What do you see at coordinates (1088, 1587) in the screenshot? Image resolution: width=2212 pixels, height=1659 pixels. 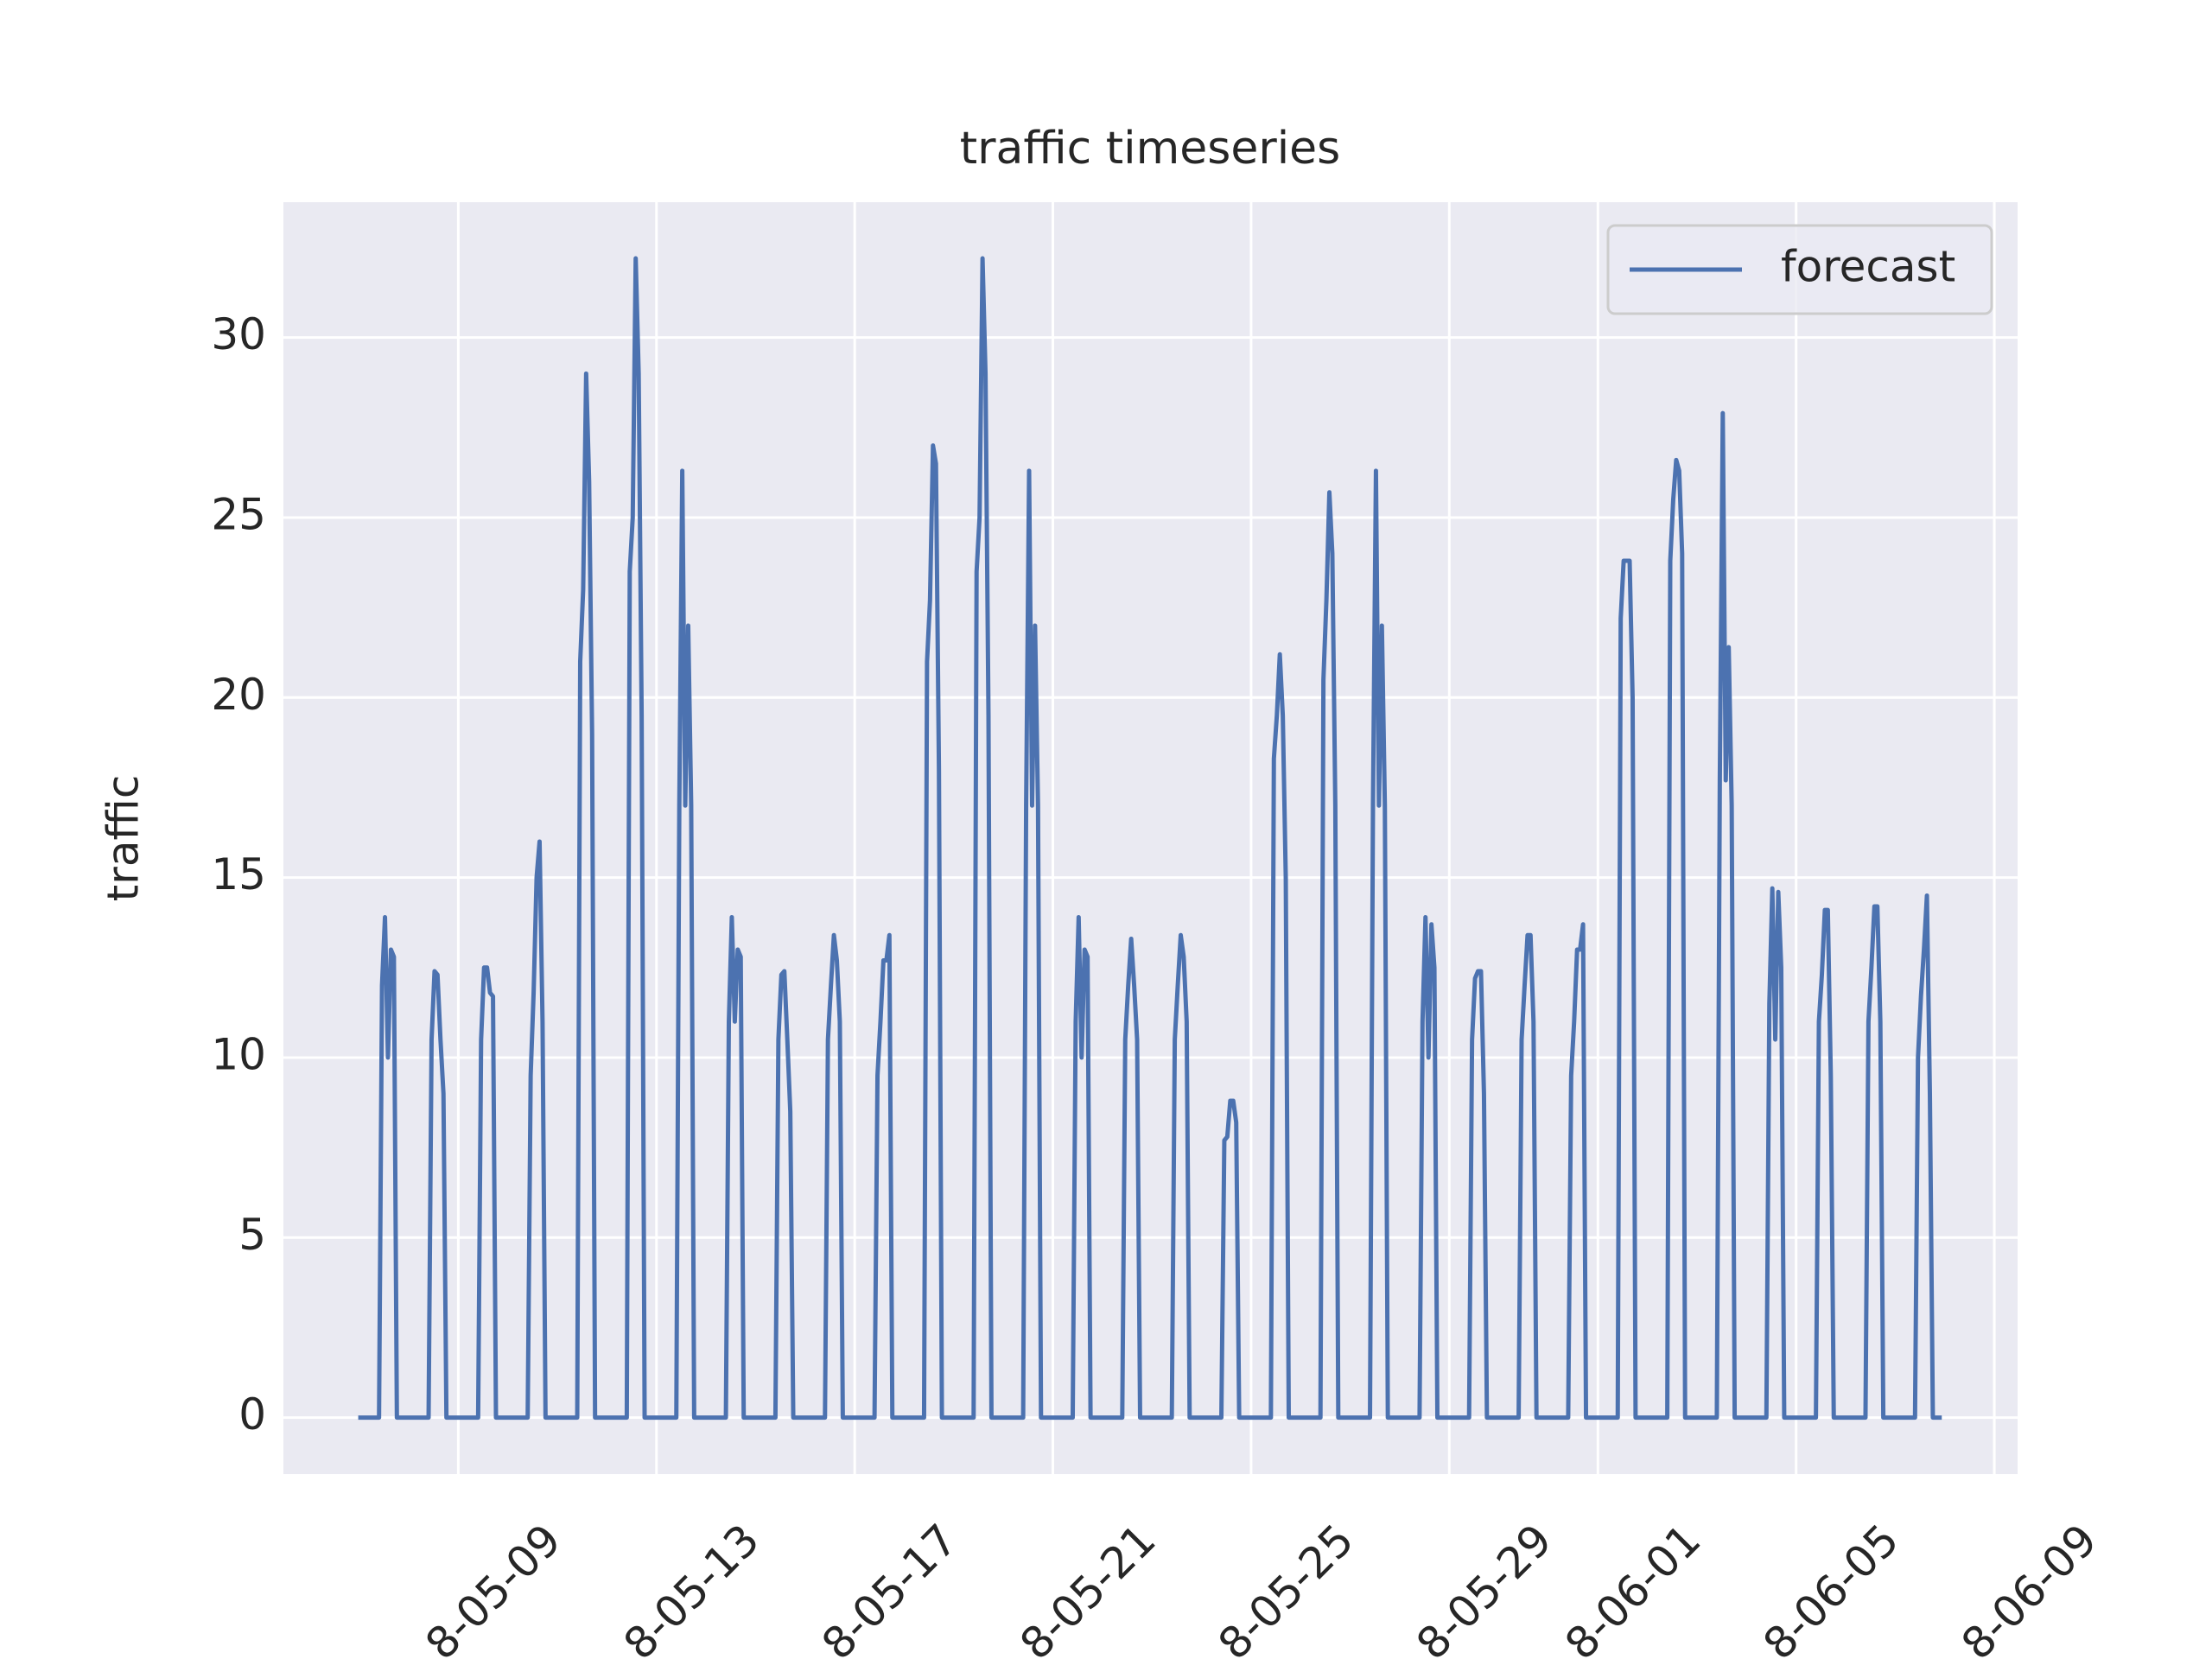 I see `x-tick-label: 8-05-21` at bounding box center [1088, 1587].